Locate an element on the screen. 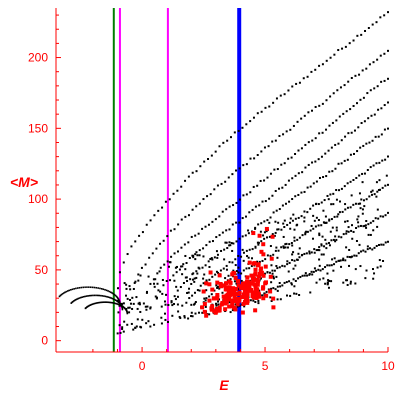 The image size is (400, 400). x-tick-label: 0 is located at coordinates (142, 366).